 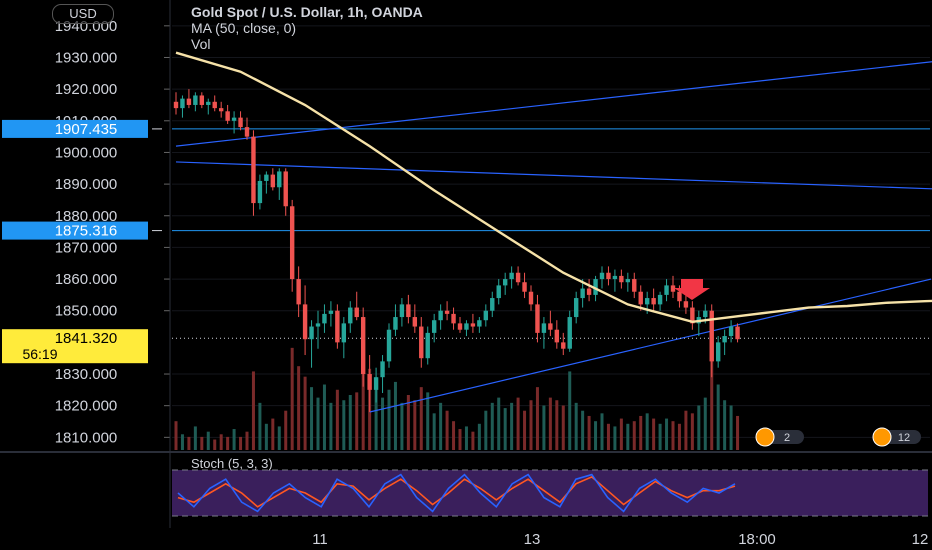 I want to click on price-tick-label: 1900.000, so click(x=86, y=152).